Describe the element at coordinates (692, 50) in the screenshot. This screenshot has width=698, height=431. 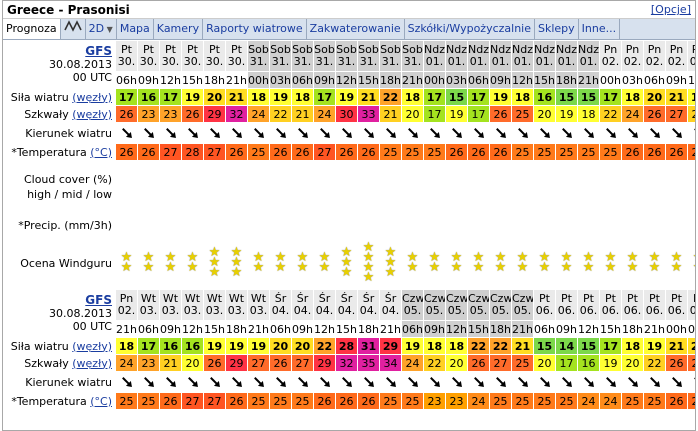
I see `day-name: Pn` at that location.